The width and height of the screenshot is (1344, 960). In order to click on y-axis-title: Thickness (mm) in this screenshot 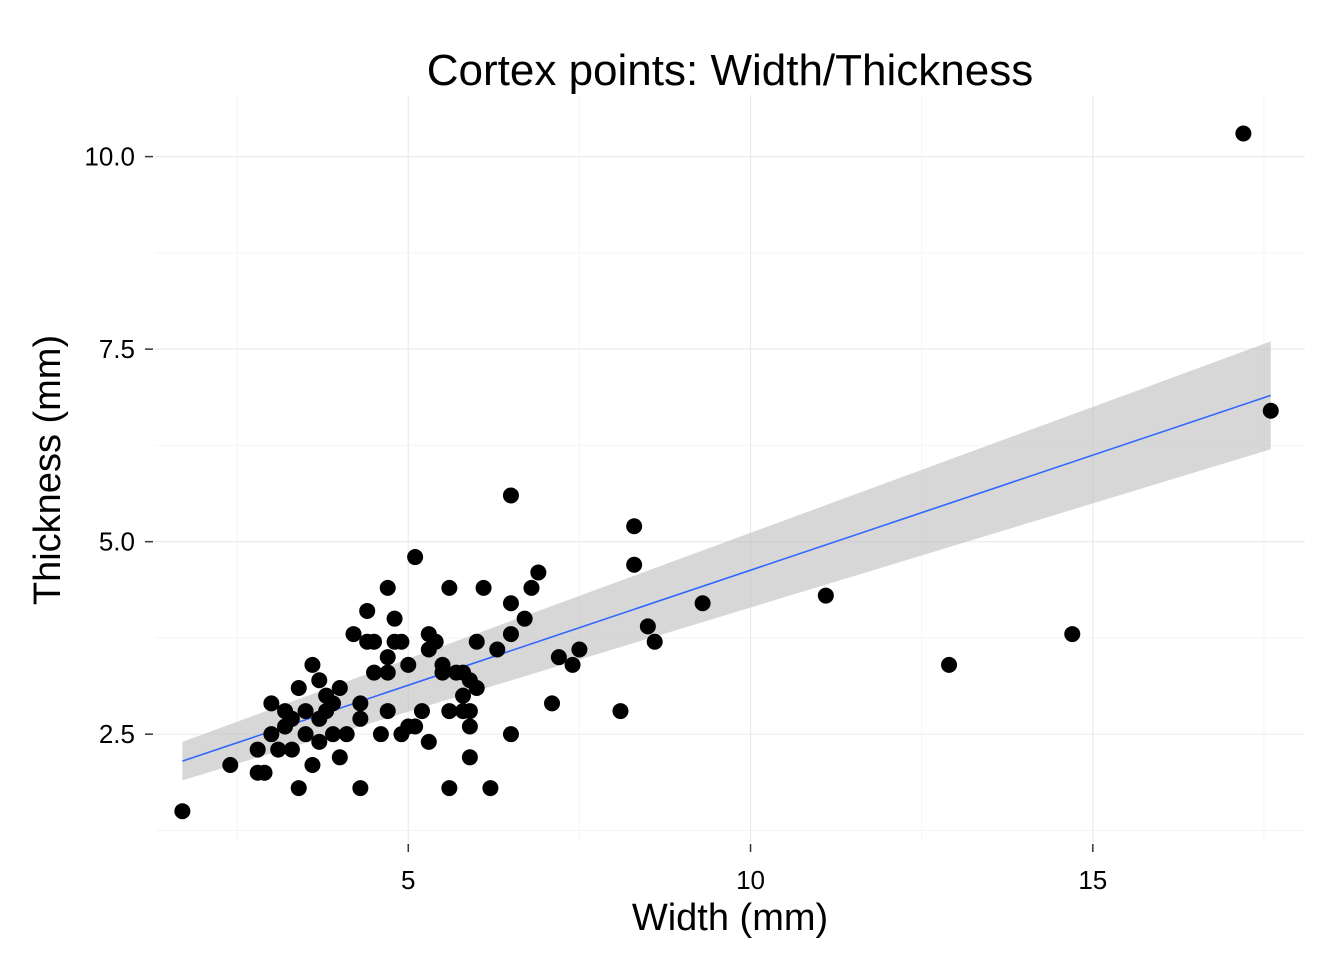, I will do `click(48, 470)`.